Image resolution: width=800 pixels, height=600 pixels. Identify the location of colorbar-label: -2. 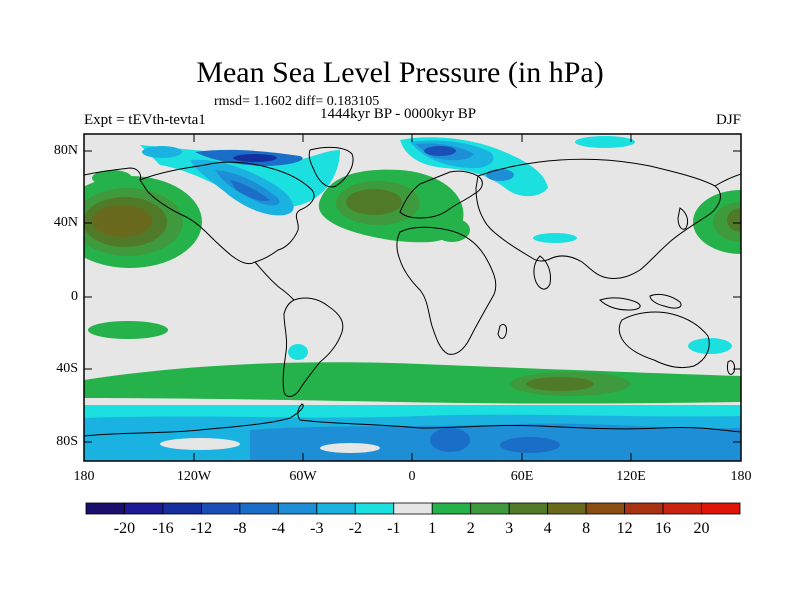
(355, 528).